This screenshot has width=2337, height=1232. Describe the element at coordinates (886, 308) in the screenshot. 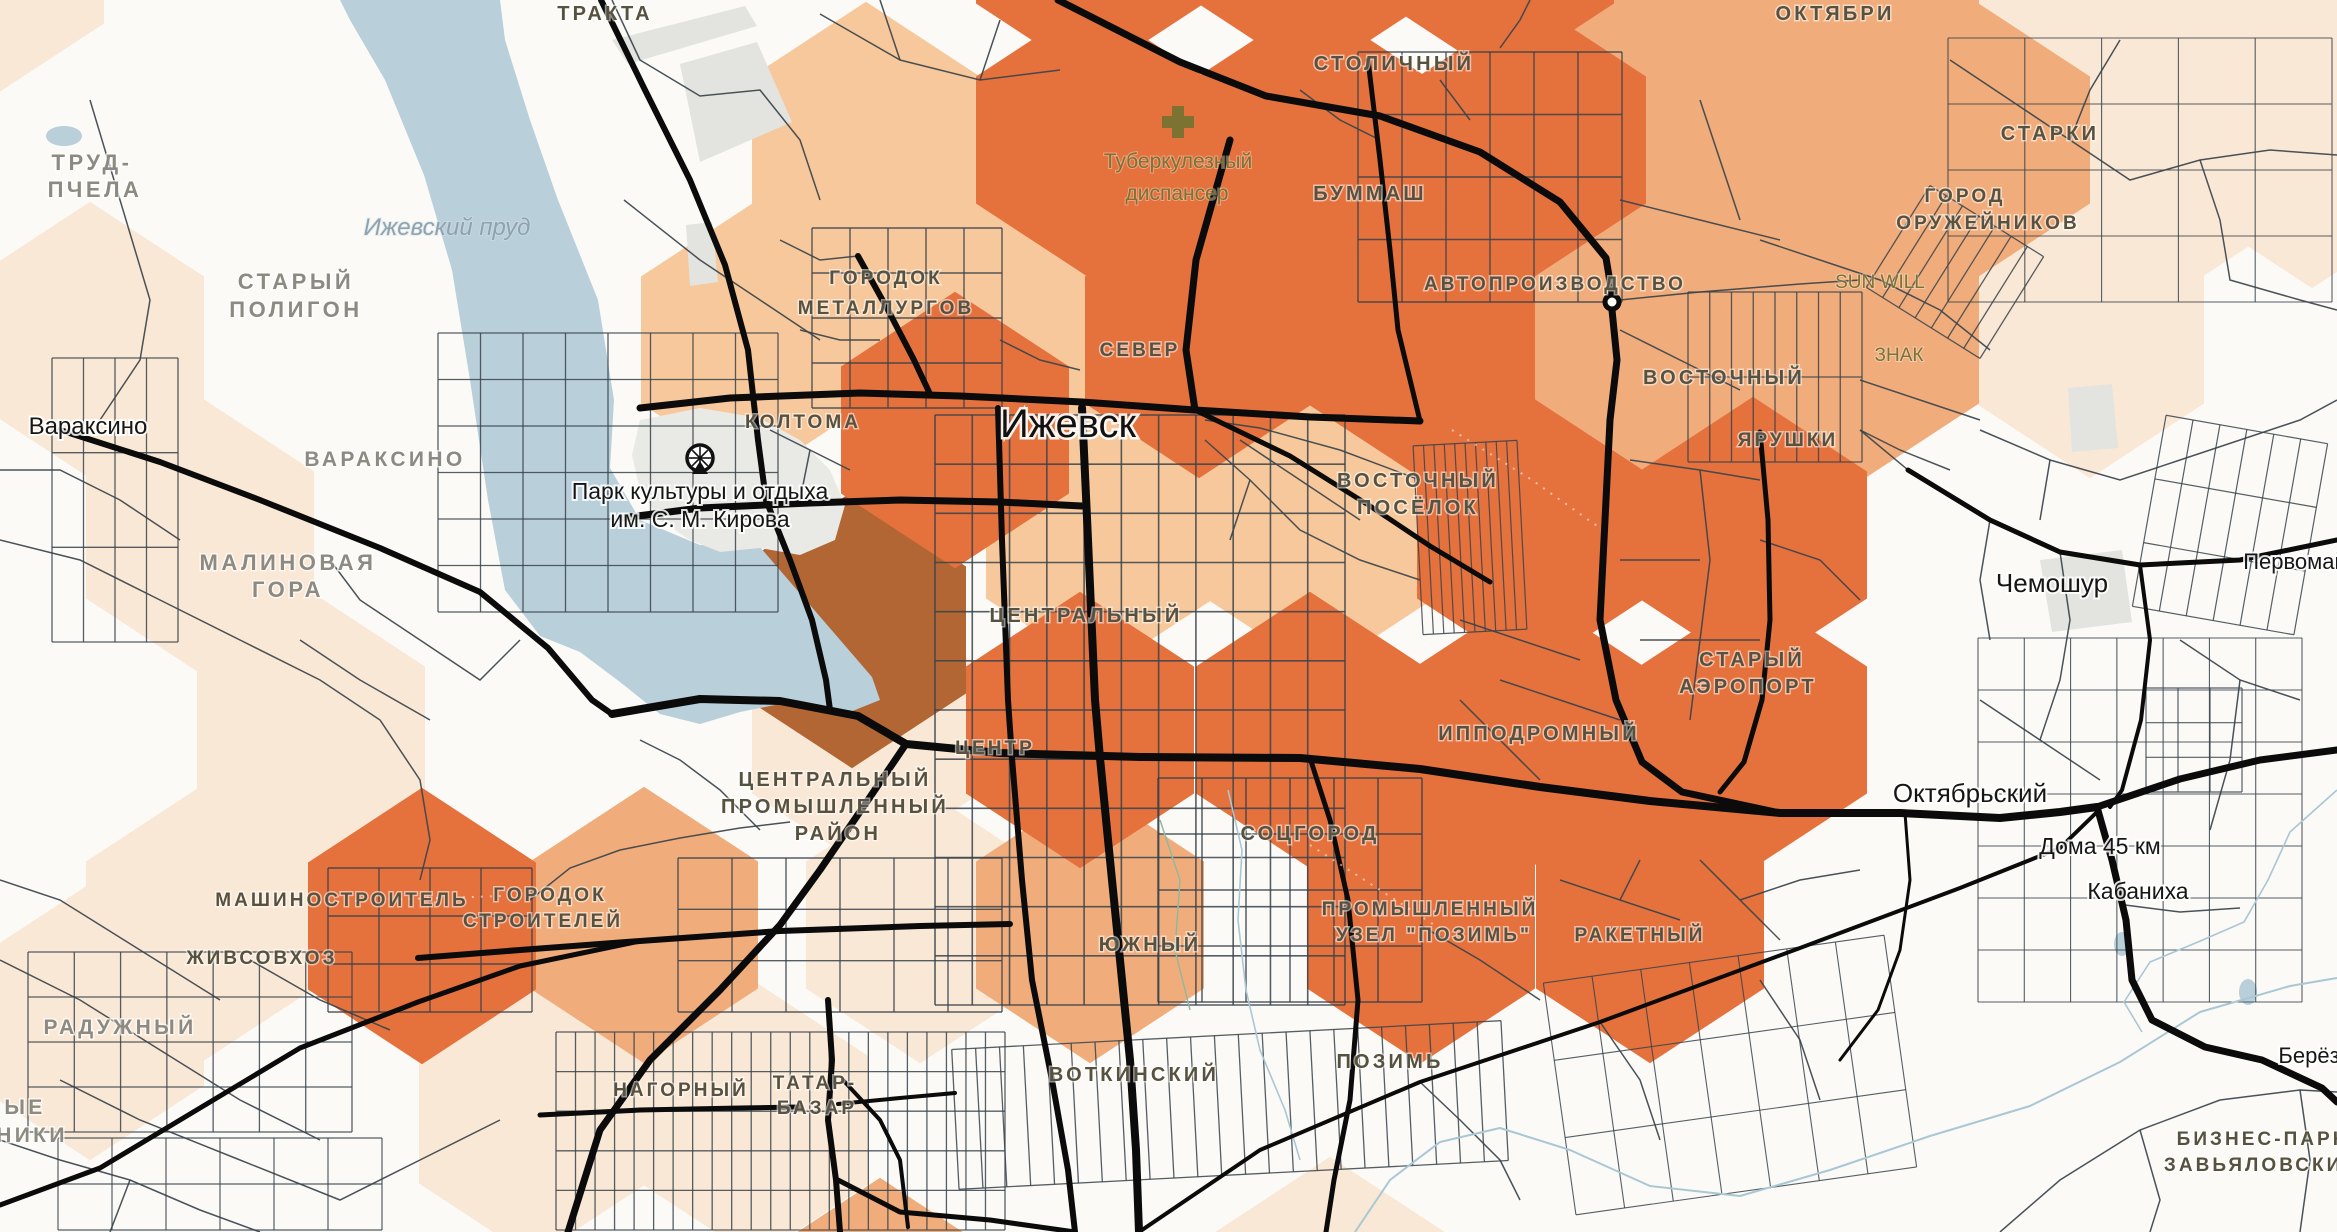

I see `district-label: МЕТАЛЛУРГОВ` at that location.